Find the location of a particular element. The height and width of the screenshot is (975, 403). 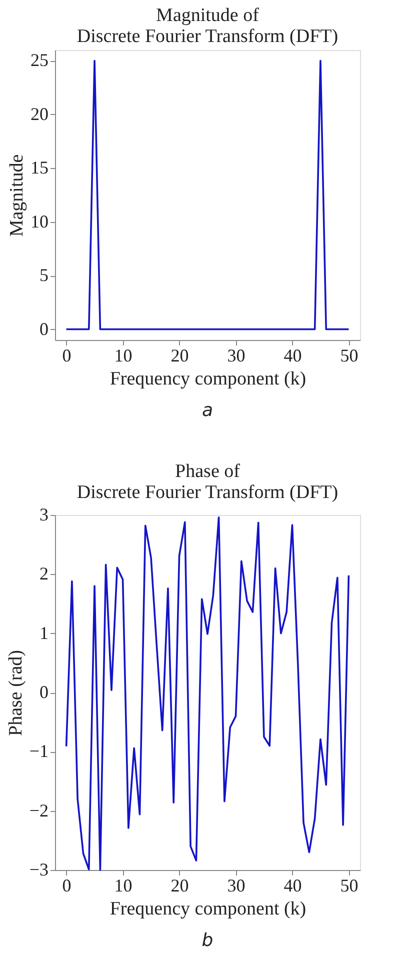

y-tick-label: −2 is located at coordinates (38, 810).